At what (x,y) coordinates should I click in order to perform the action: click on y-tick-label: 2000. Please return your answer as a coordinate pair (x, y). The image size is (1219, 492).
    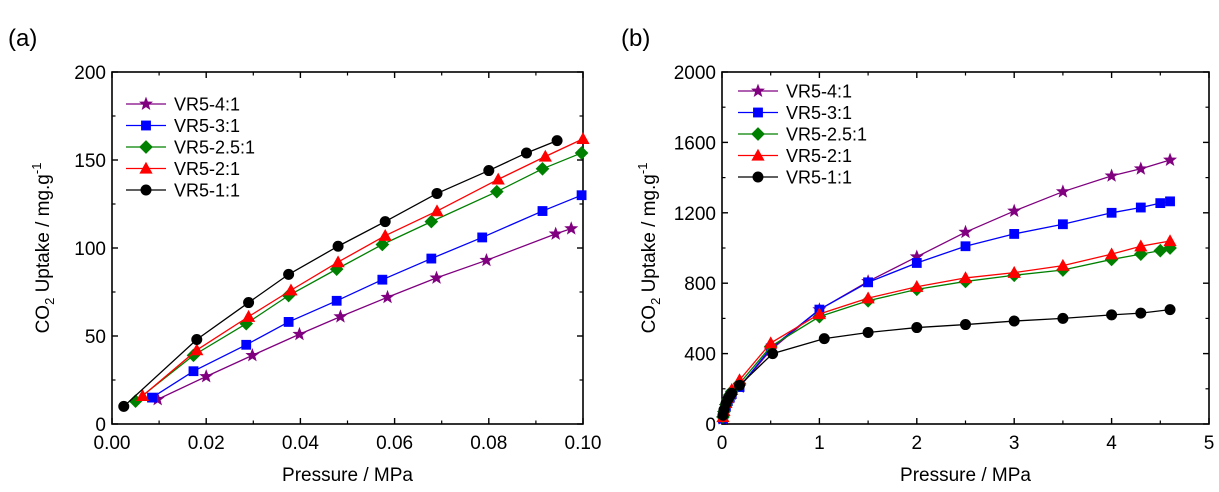
    Looking at the image, I should click on (695, 73).